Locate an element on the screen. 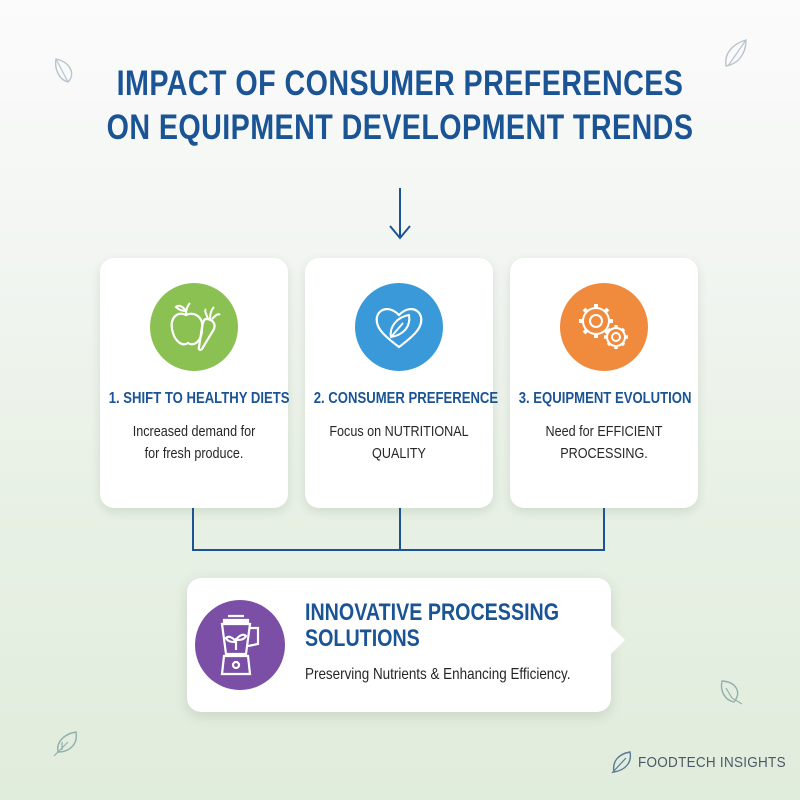 This screenshot has height=800, width=800. result-heading-line: INNOVATIVE PROCESSING is located at coordinates (432, 612).